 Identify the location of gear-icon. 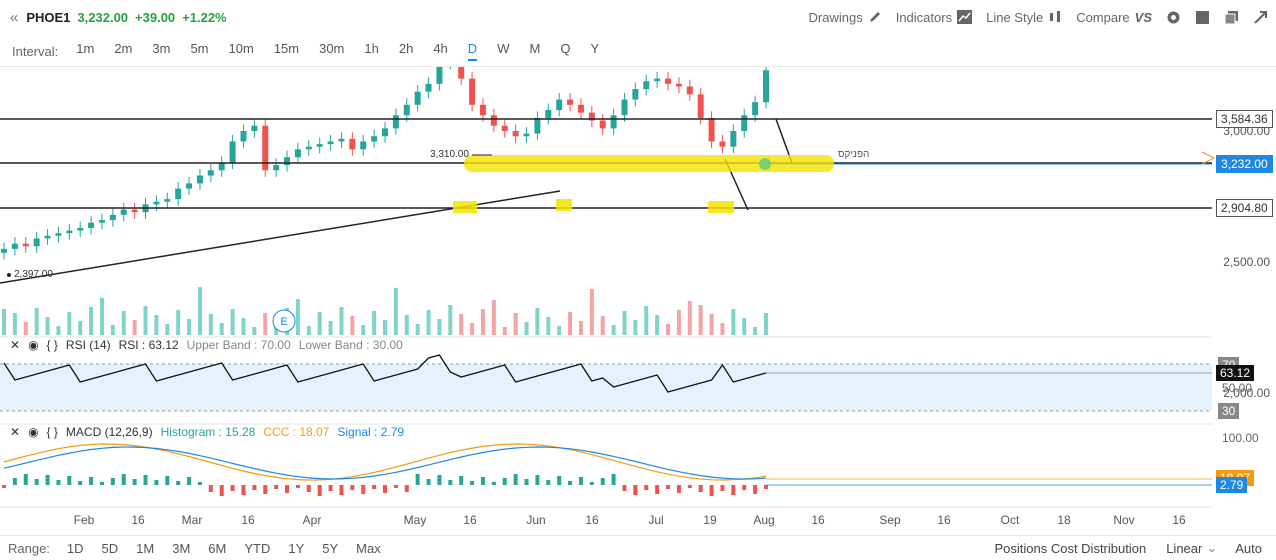
(1173, 17).